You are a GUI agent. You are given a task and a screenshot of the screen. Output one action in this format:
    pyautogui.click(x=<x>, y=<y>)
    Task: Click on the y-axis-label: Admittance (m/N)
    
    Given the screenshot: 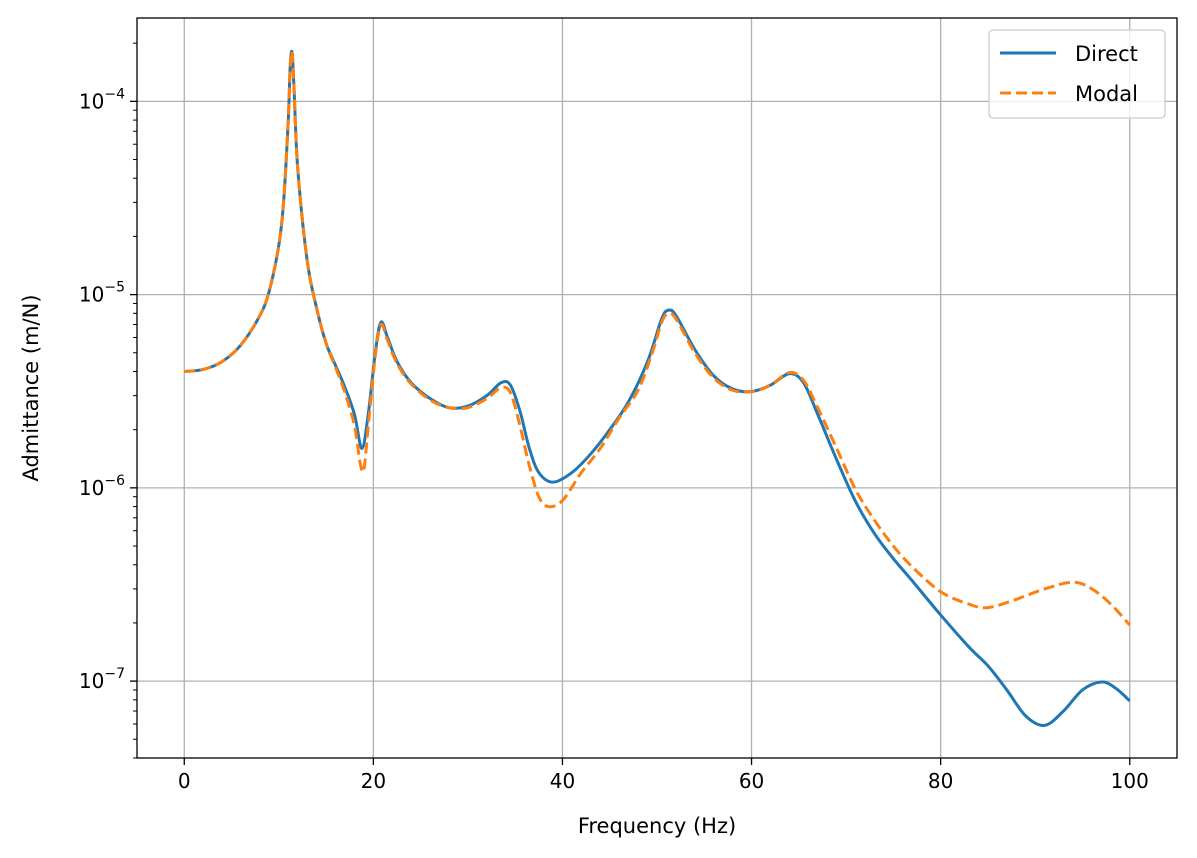 What is the action you would take?
    pyautogui.click(x=31, y=387)
    